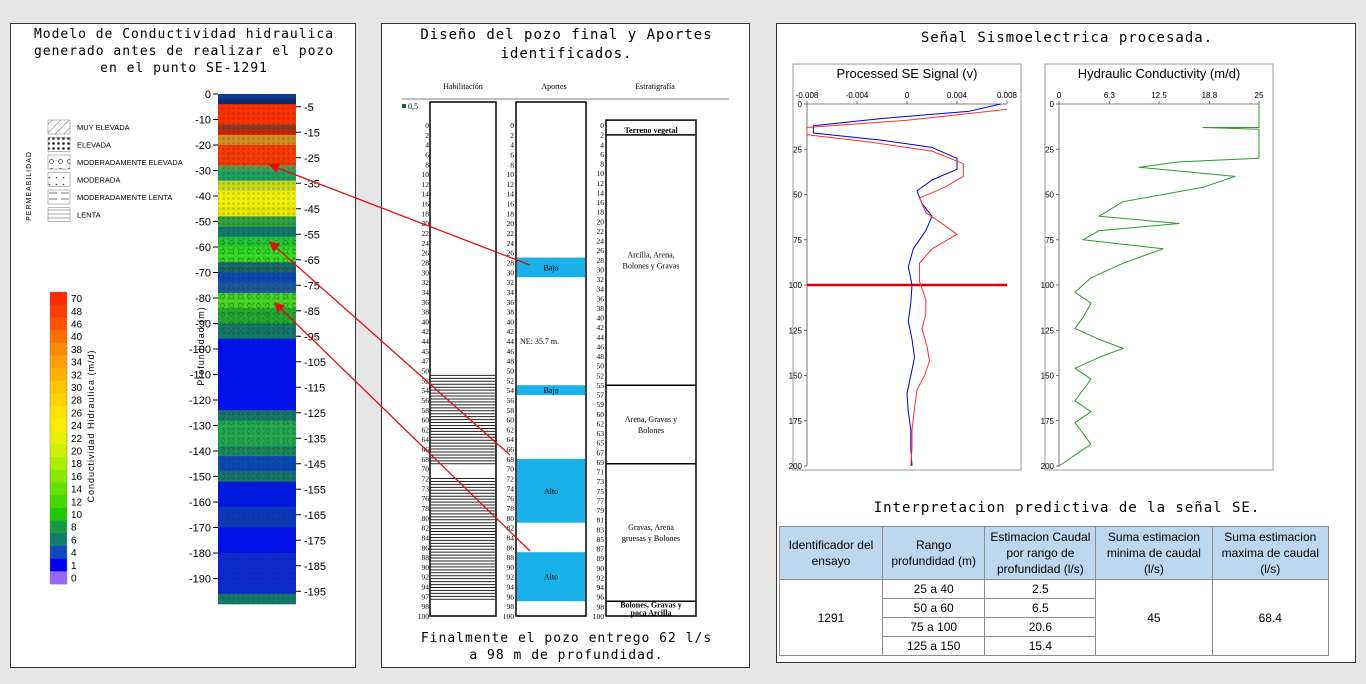 This screenshot has width=1366, height=684. What do you see at coordinates (511, 596) in the screenshot?
I see `depth-label-b: 96` at bounding box center [511, 596].